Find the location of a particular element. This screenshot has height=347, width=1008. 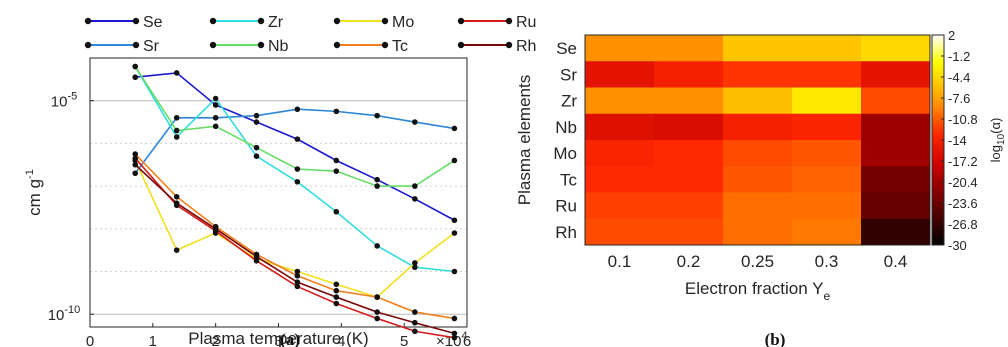

caption-a: (a) is located at coordinates (290, 338).